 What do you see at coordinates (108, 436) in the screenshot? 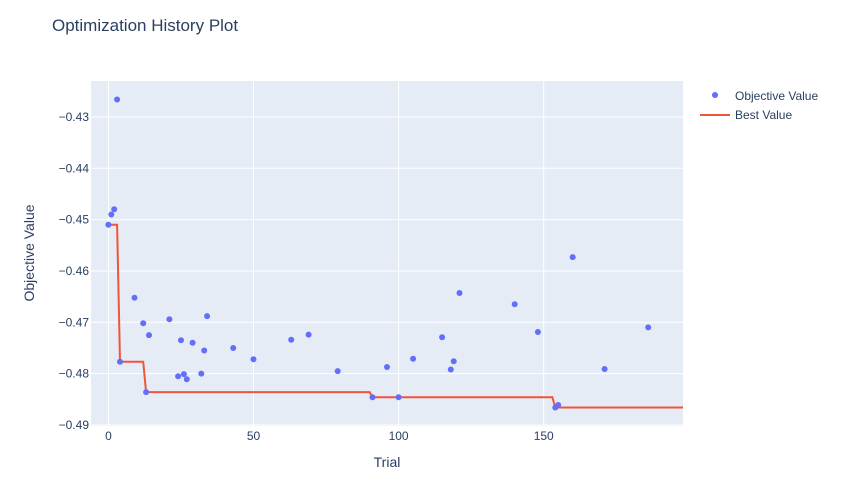
I see `x-tick-label: 0` at bounding box center [108, 436].